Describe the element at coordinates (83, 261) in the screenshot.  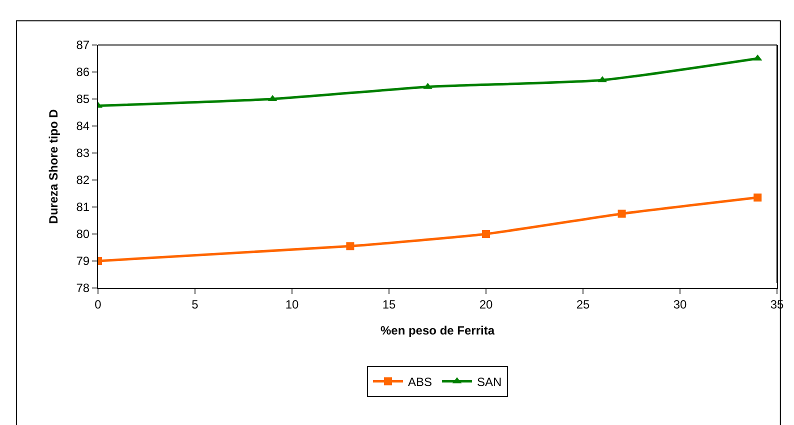
I see `y-tick-label: 79` at that location.